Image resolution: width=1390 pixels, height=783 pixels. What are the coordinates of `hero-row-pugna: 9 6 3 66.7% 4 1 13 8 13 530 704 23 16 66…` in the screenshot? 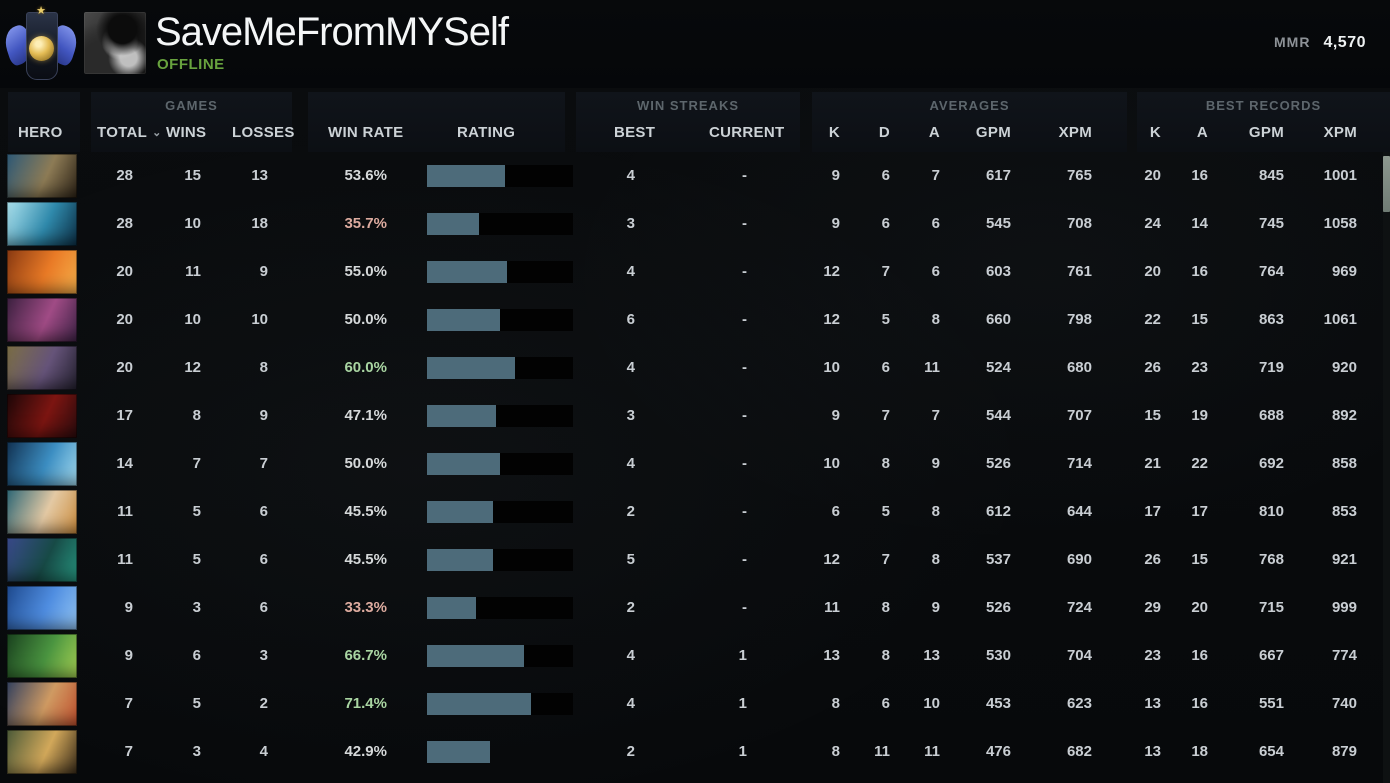 It's located at (695, 656).